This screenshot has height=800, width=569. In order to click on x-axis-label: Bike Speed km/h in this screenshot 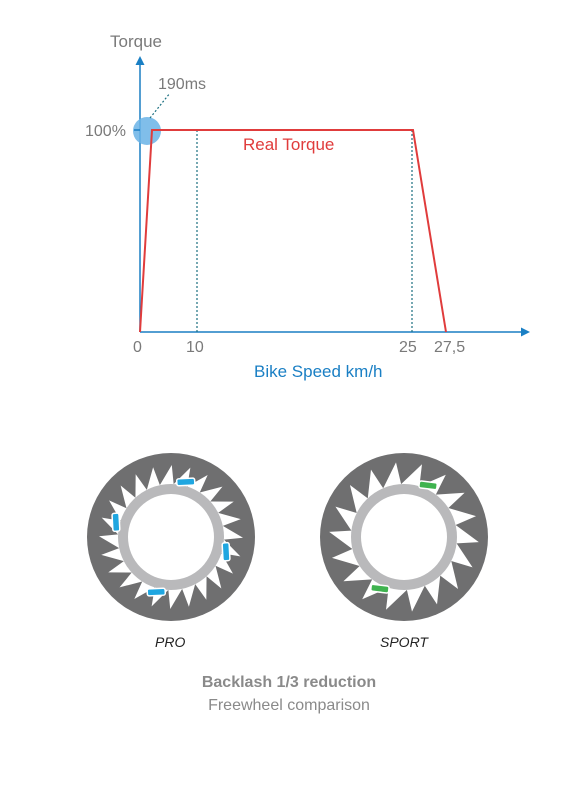, I will do `click(318, 371)`.